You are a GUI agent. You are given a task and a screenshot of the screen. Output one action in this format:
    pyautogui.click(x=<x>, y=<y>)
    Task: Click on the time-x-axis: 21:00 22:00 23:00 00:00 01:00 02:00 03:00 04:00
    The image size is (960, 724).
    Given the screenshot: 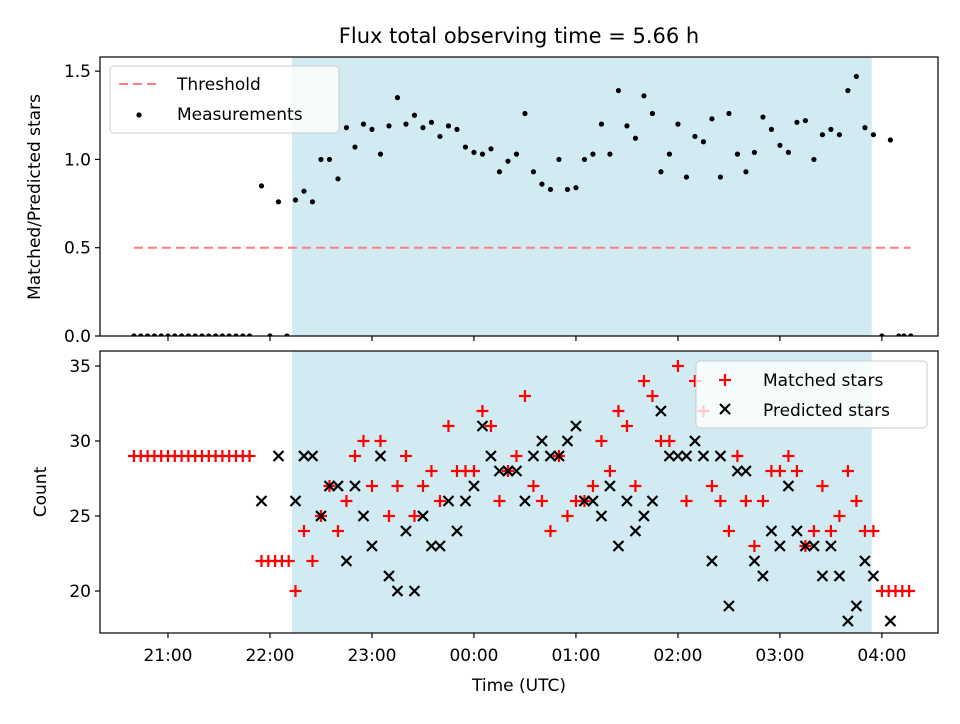 What is the action you would take?
    pyautogui.click(x=524, y=649)
    